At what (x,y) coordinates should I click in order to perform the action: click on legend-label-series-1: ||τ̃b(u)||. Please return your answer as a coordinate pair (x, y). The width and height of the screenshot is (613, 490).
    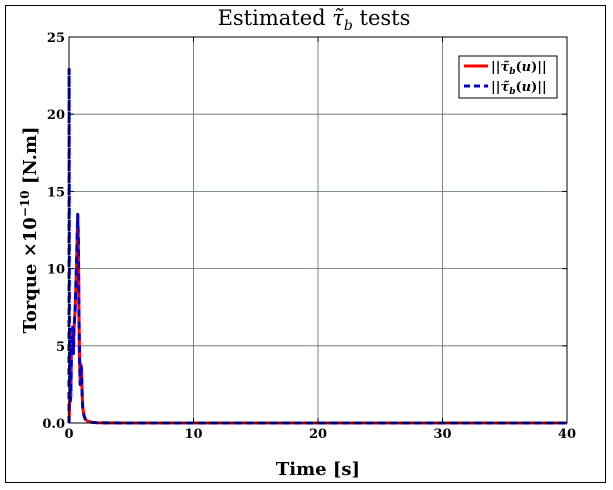
    Looking at the image, I should click on (519, 68).